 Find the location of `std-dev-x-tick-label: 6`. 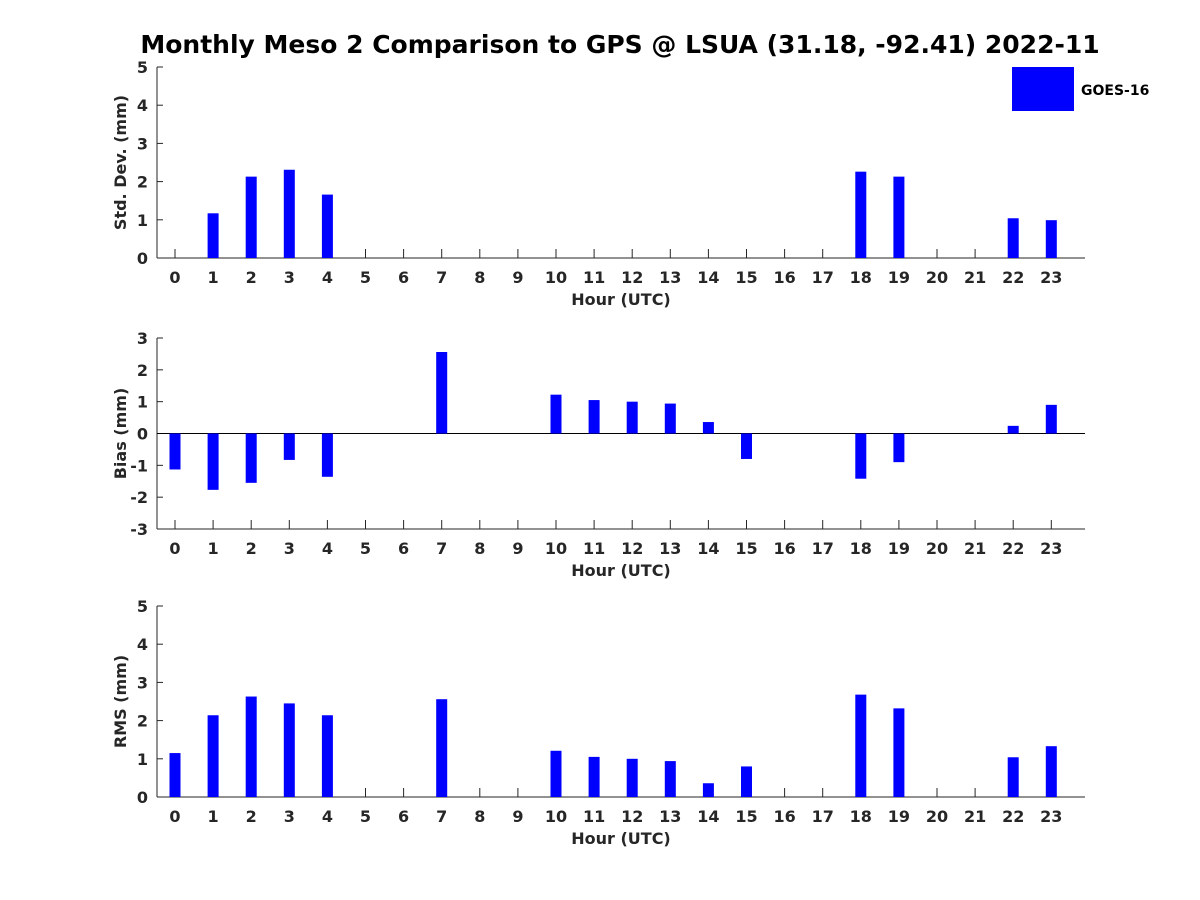

std-dev-x-tick-label: 6 is located at coordinates (403, 277).